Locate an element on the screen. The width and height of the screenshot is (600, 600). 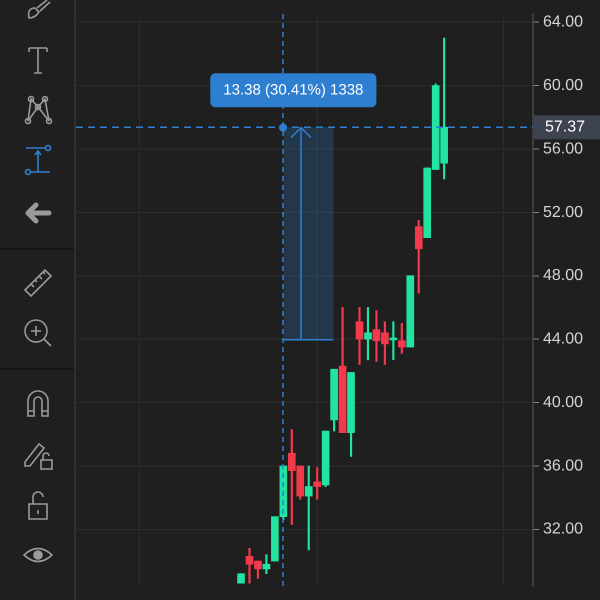
y-tick-label: 40.00 is located at coordinates (563, 402).